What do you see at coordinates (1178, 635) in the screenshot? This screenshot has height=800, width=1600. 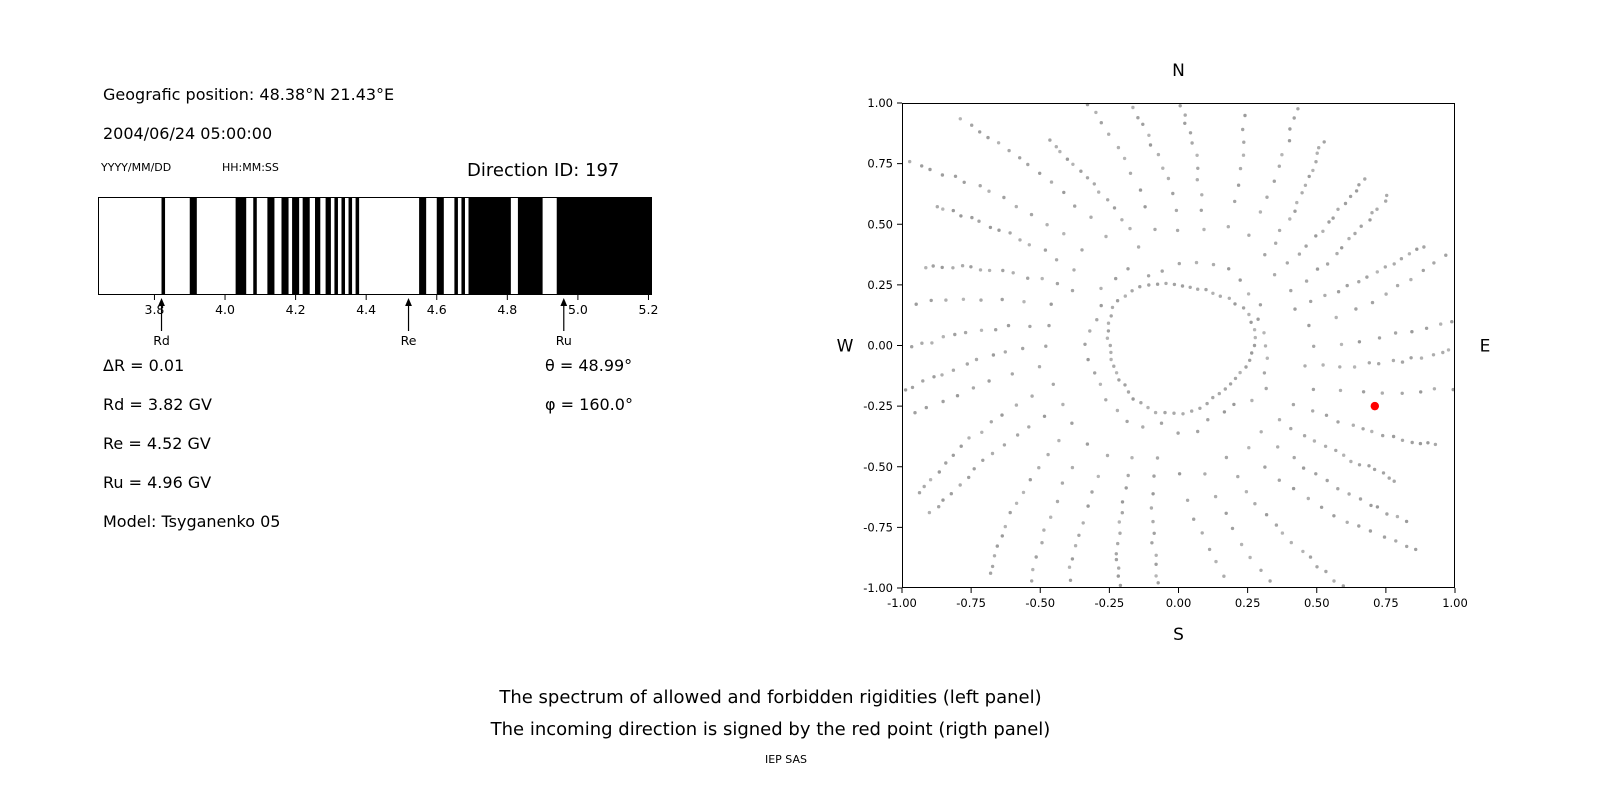 I see `compass-south-label: S` at bounding box center [1178, 635].